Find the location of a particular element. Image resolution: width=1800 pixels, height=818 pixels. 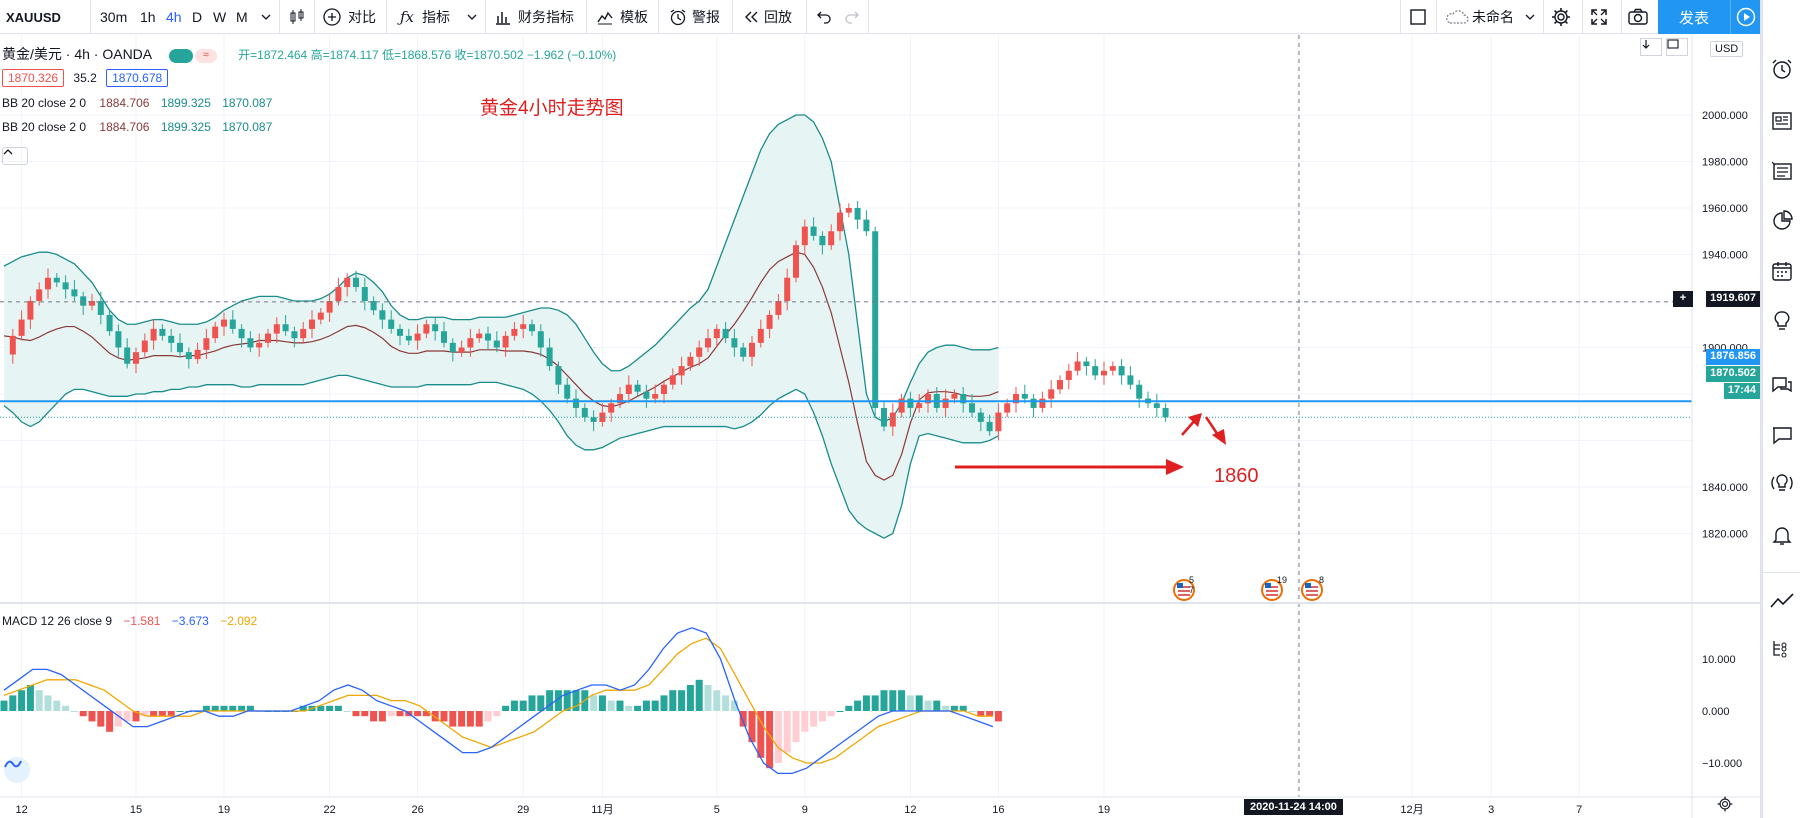

chart-annotation-target: 1860 is located at coordinates (1236, 476).